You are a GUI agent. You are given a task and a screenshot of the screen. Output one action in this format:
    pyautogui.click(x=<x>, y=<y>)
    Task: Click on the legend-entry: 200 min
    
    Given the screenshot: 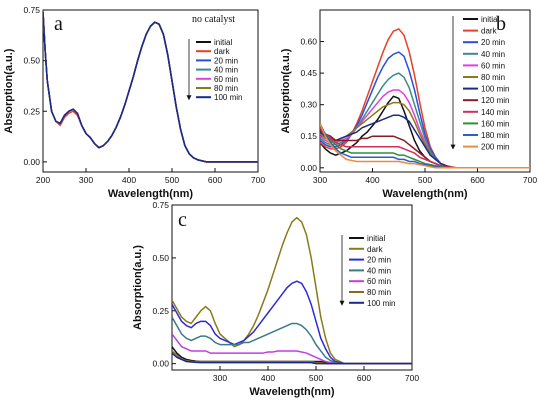 What is the action you would take?
    pyautogui.click(x=495, y=147)
    